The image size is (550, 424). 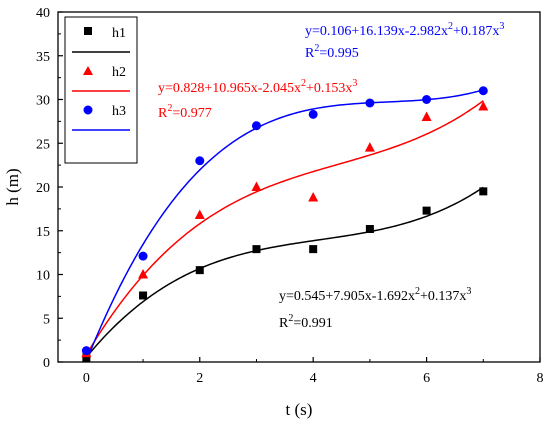 I want to click on fit-r2-h3: R2=0.995, so click(x=332, y=52).